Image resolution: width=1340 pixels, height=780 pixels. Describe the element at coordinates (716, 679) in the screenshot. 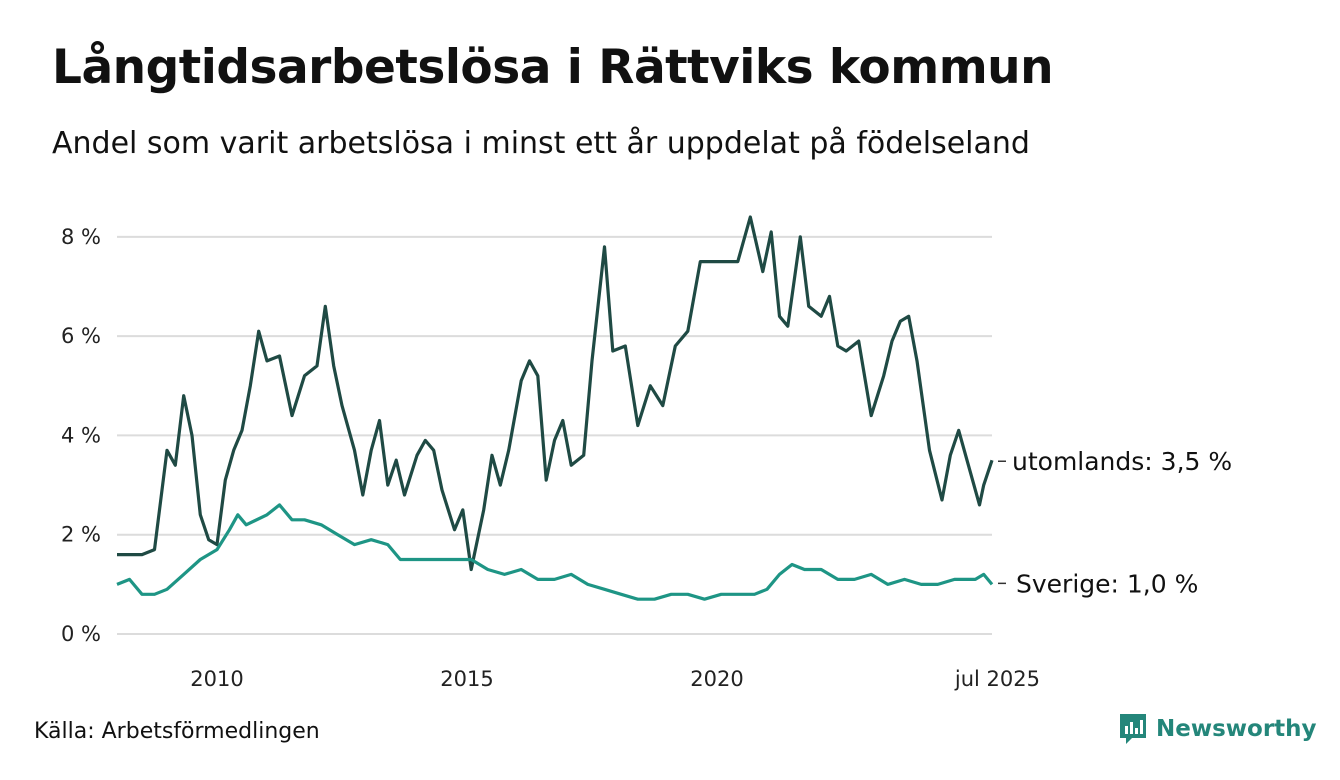

I see `x-tick-label: 2020` at that location.